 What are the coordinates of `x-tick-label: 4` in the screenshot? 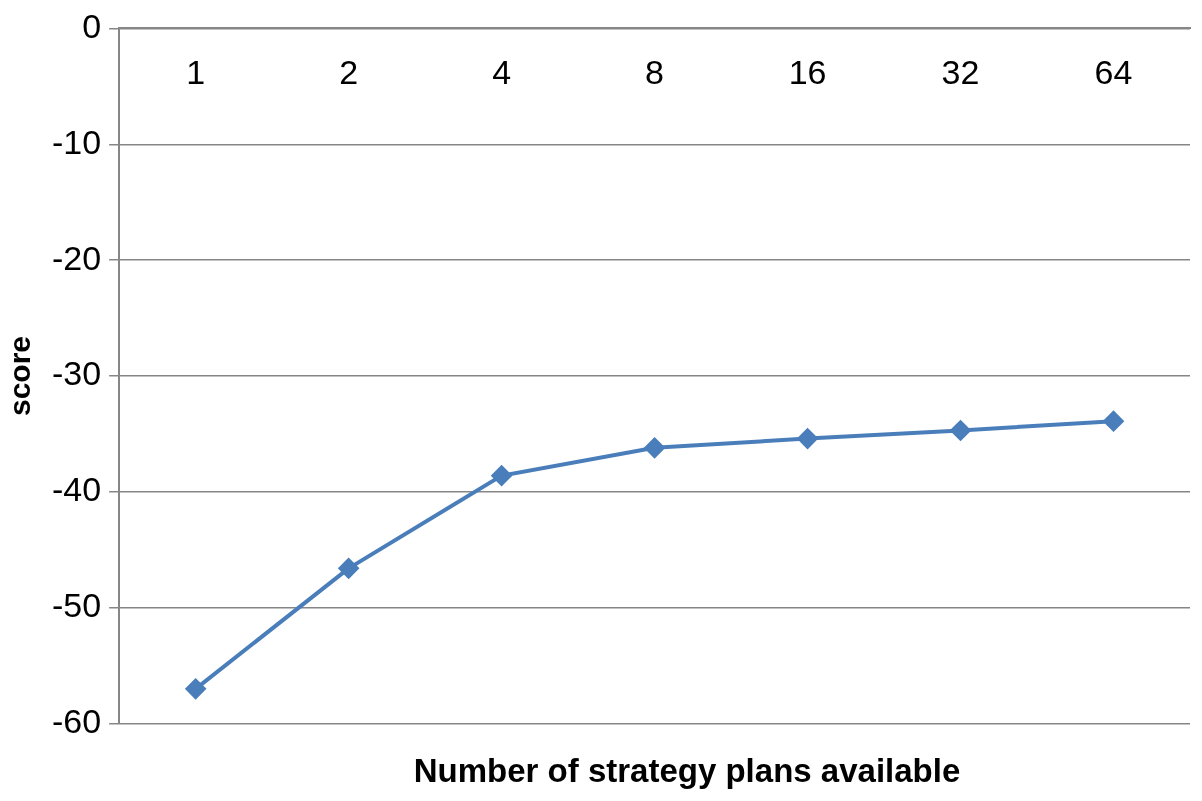 It's located at (502, 72).